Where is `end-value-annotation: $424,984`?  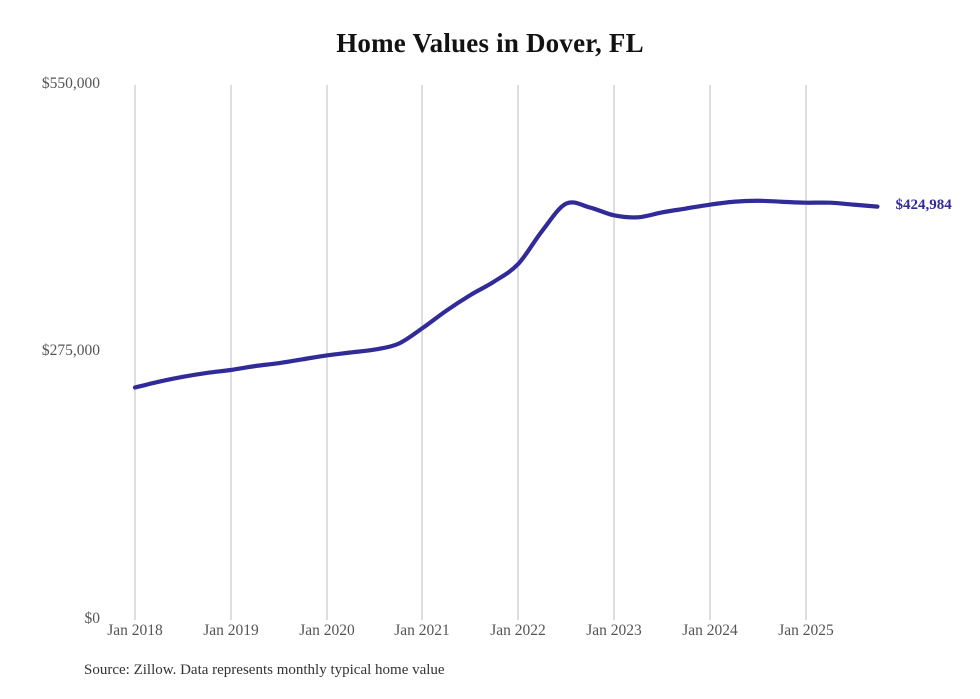 end-value-annotation: $424,984 is located at coordinates (923, 204).